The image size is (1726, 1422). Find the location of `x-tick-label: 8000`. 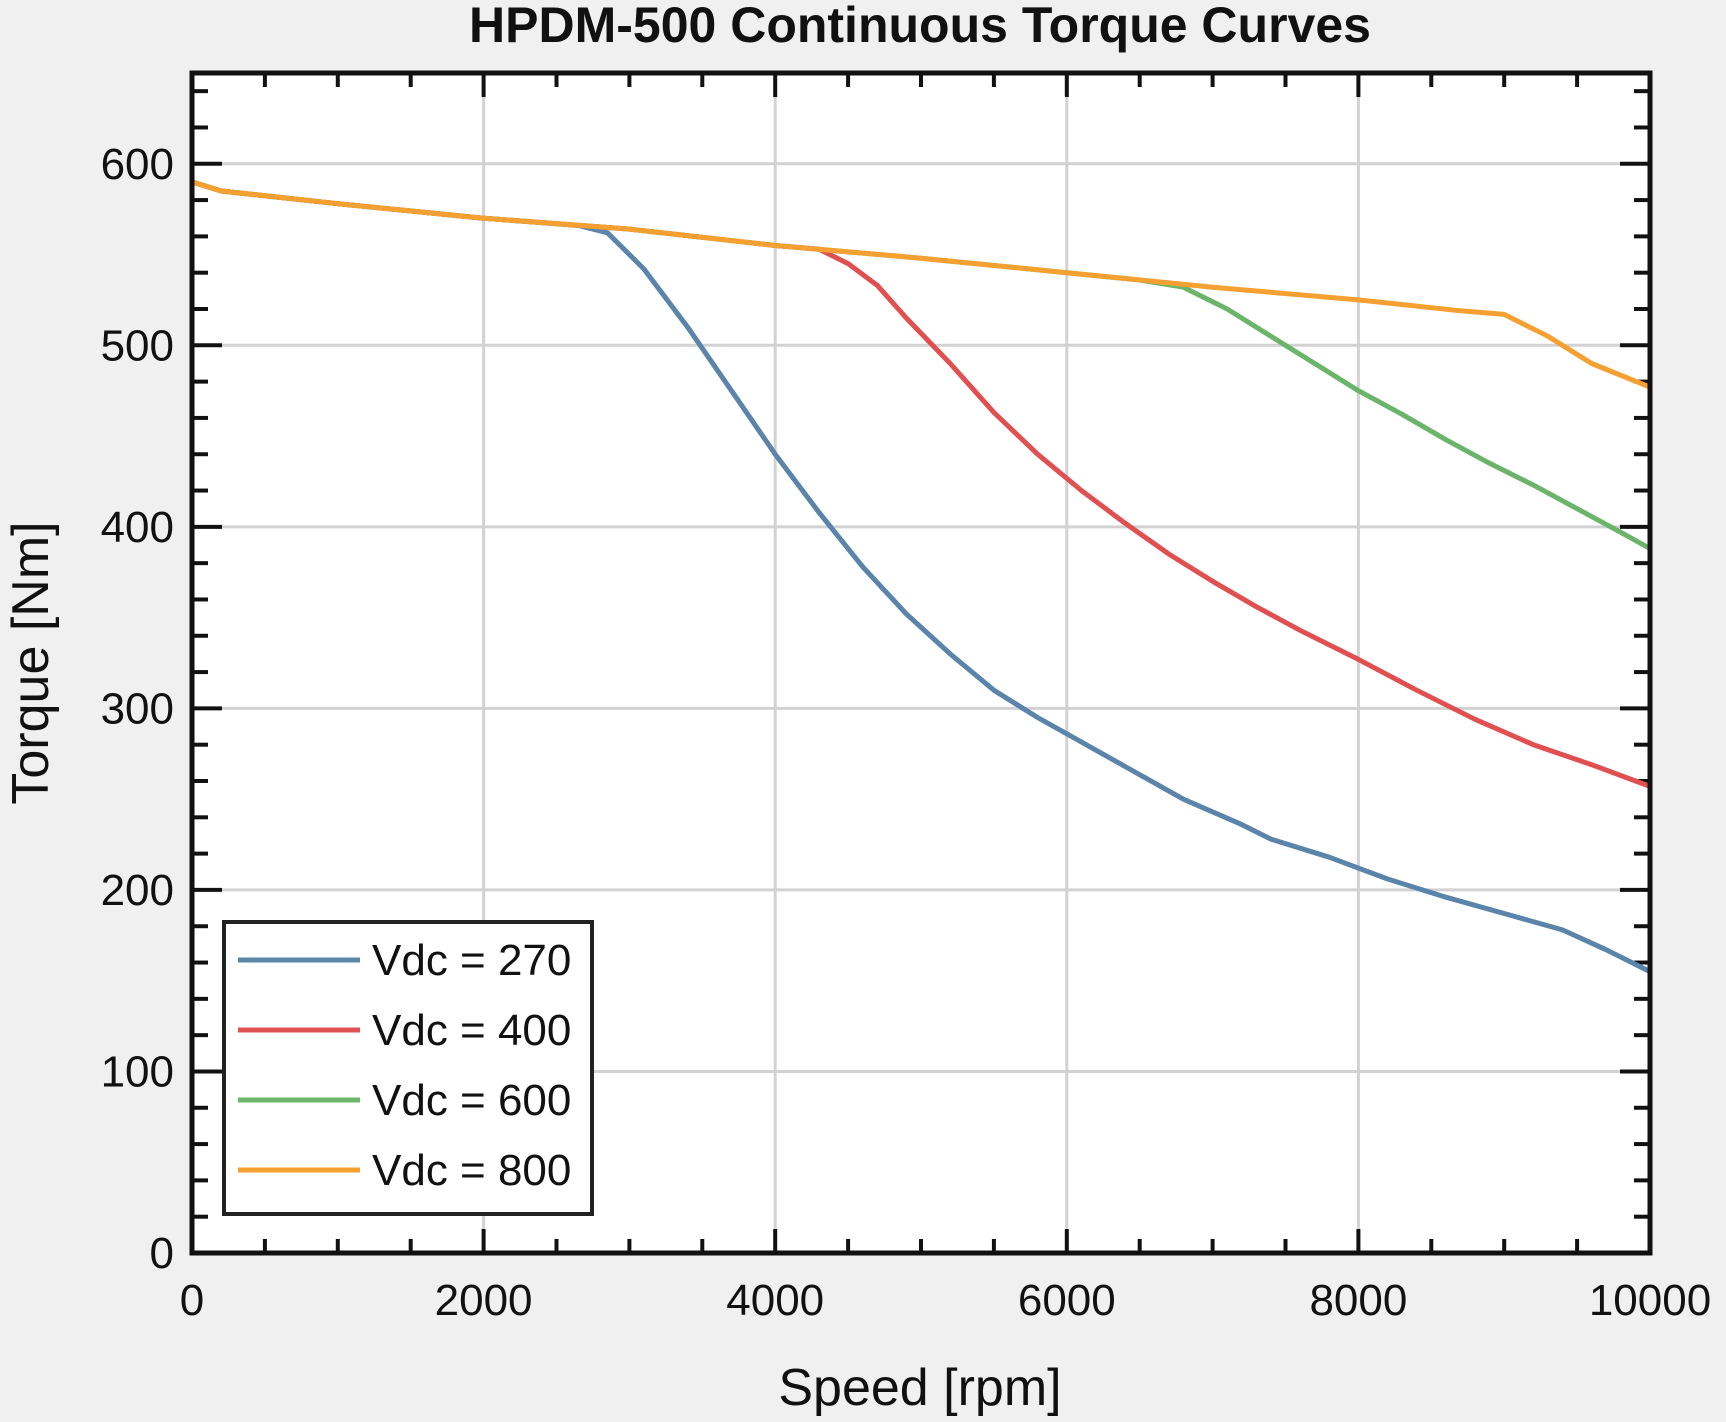

x-tick-label: 8000 is located at coordinates (1358, 1300).